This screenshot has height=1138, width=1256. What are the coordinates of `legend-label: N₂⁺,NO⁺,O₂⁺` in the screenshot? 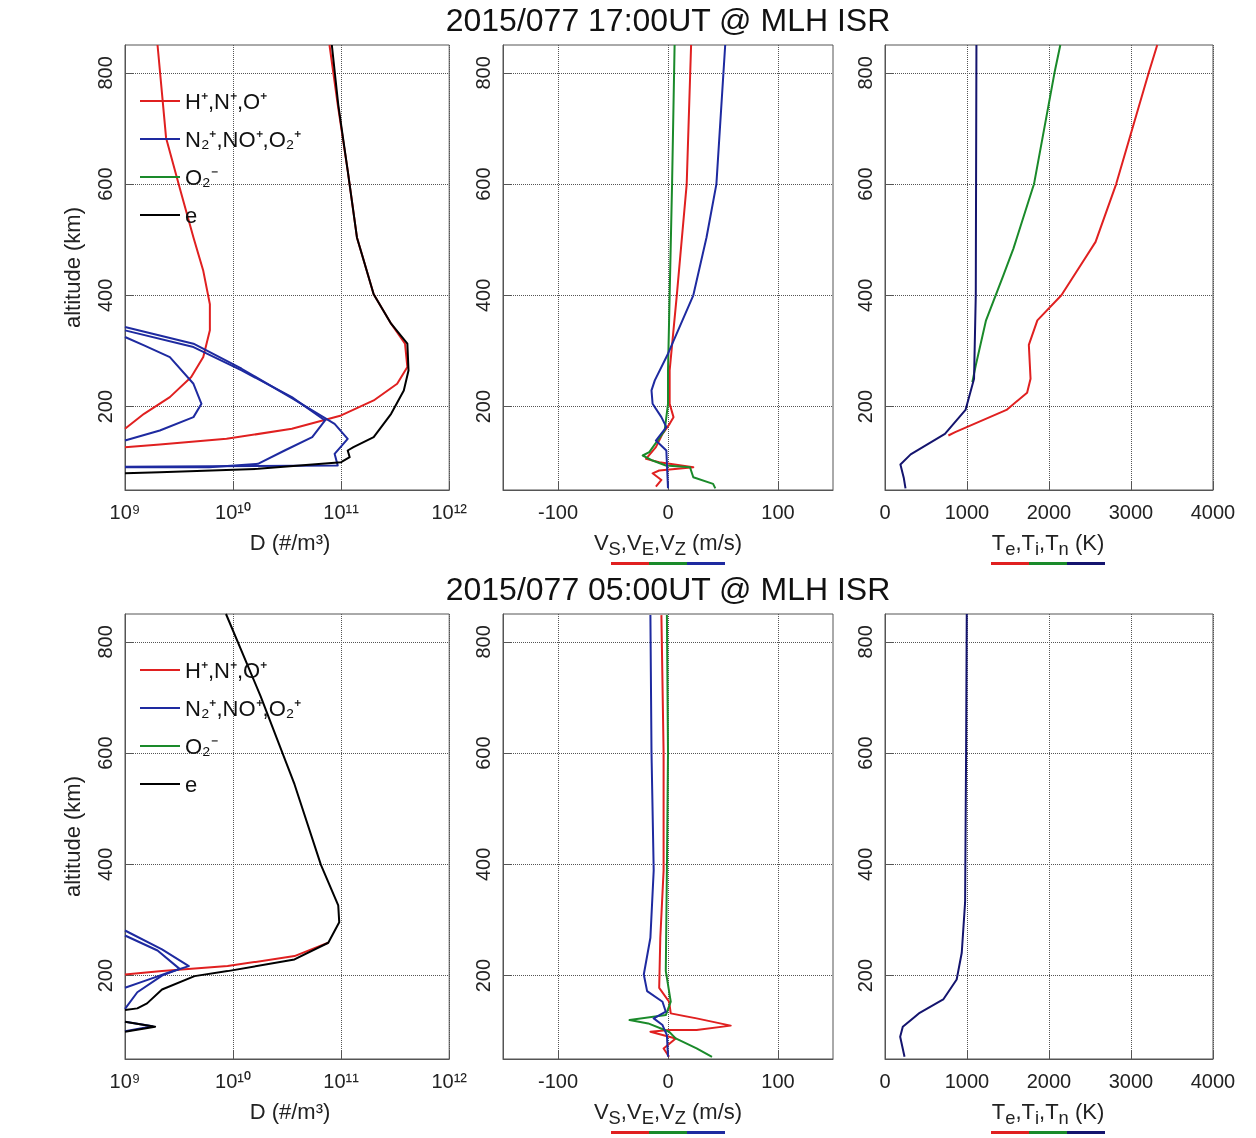 It's located at (243, 139).